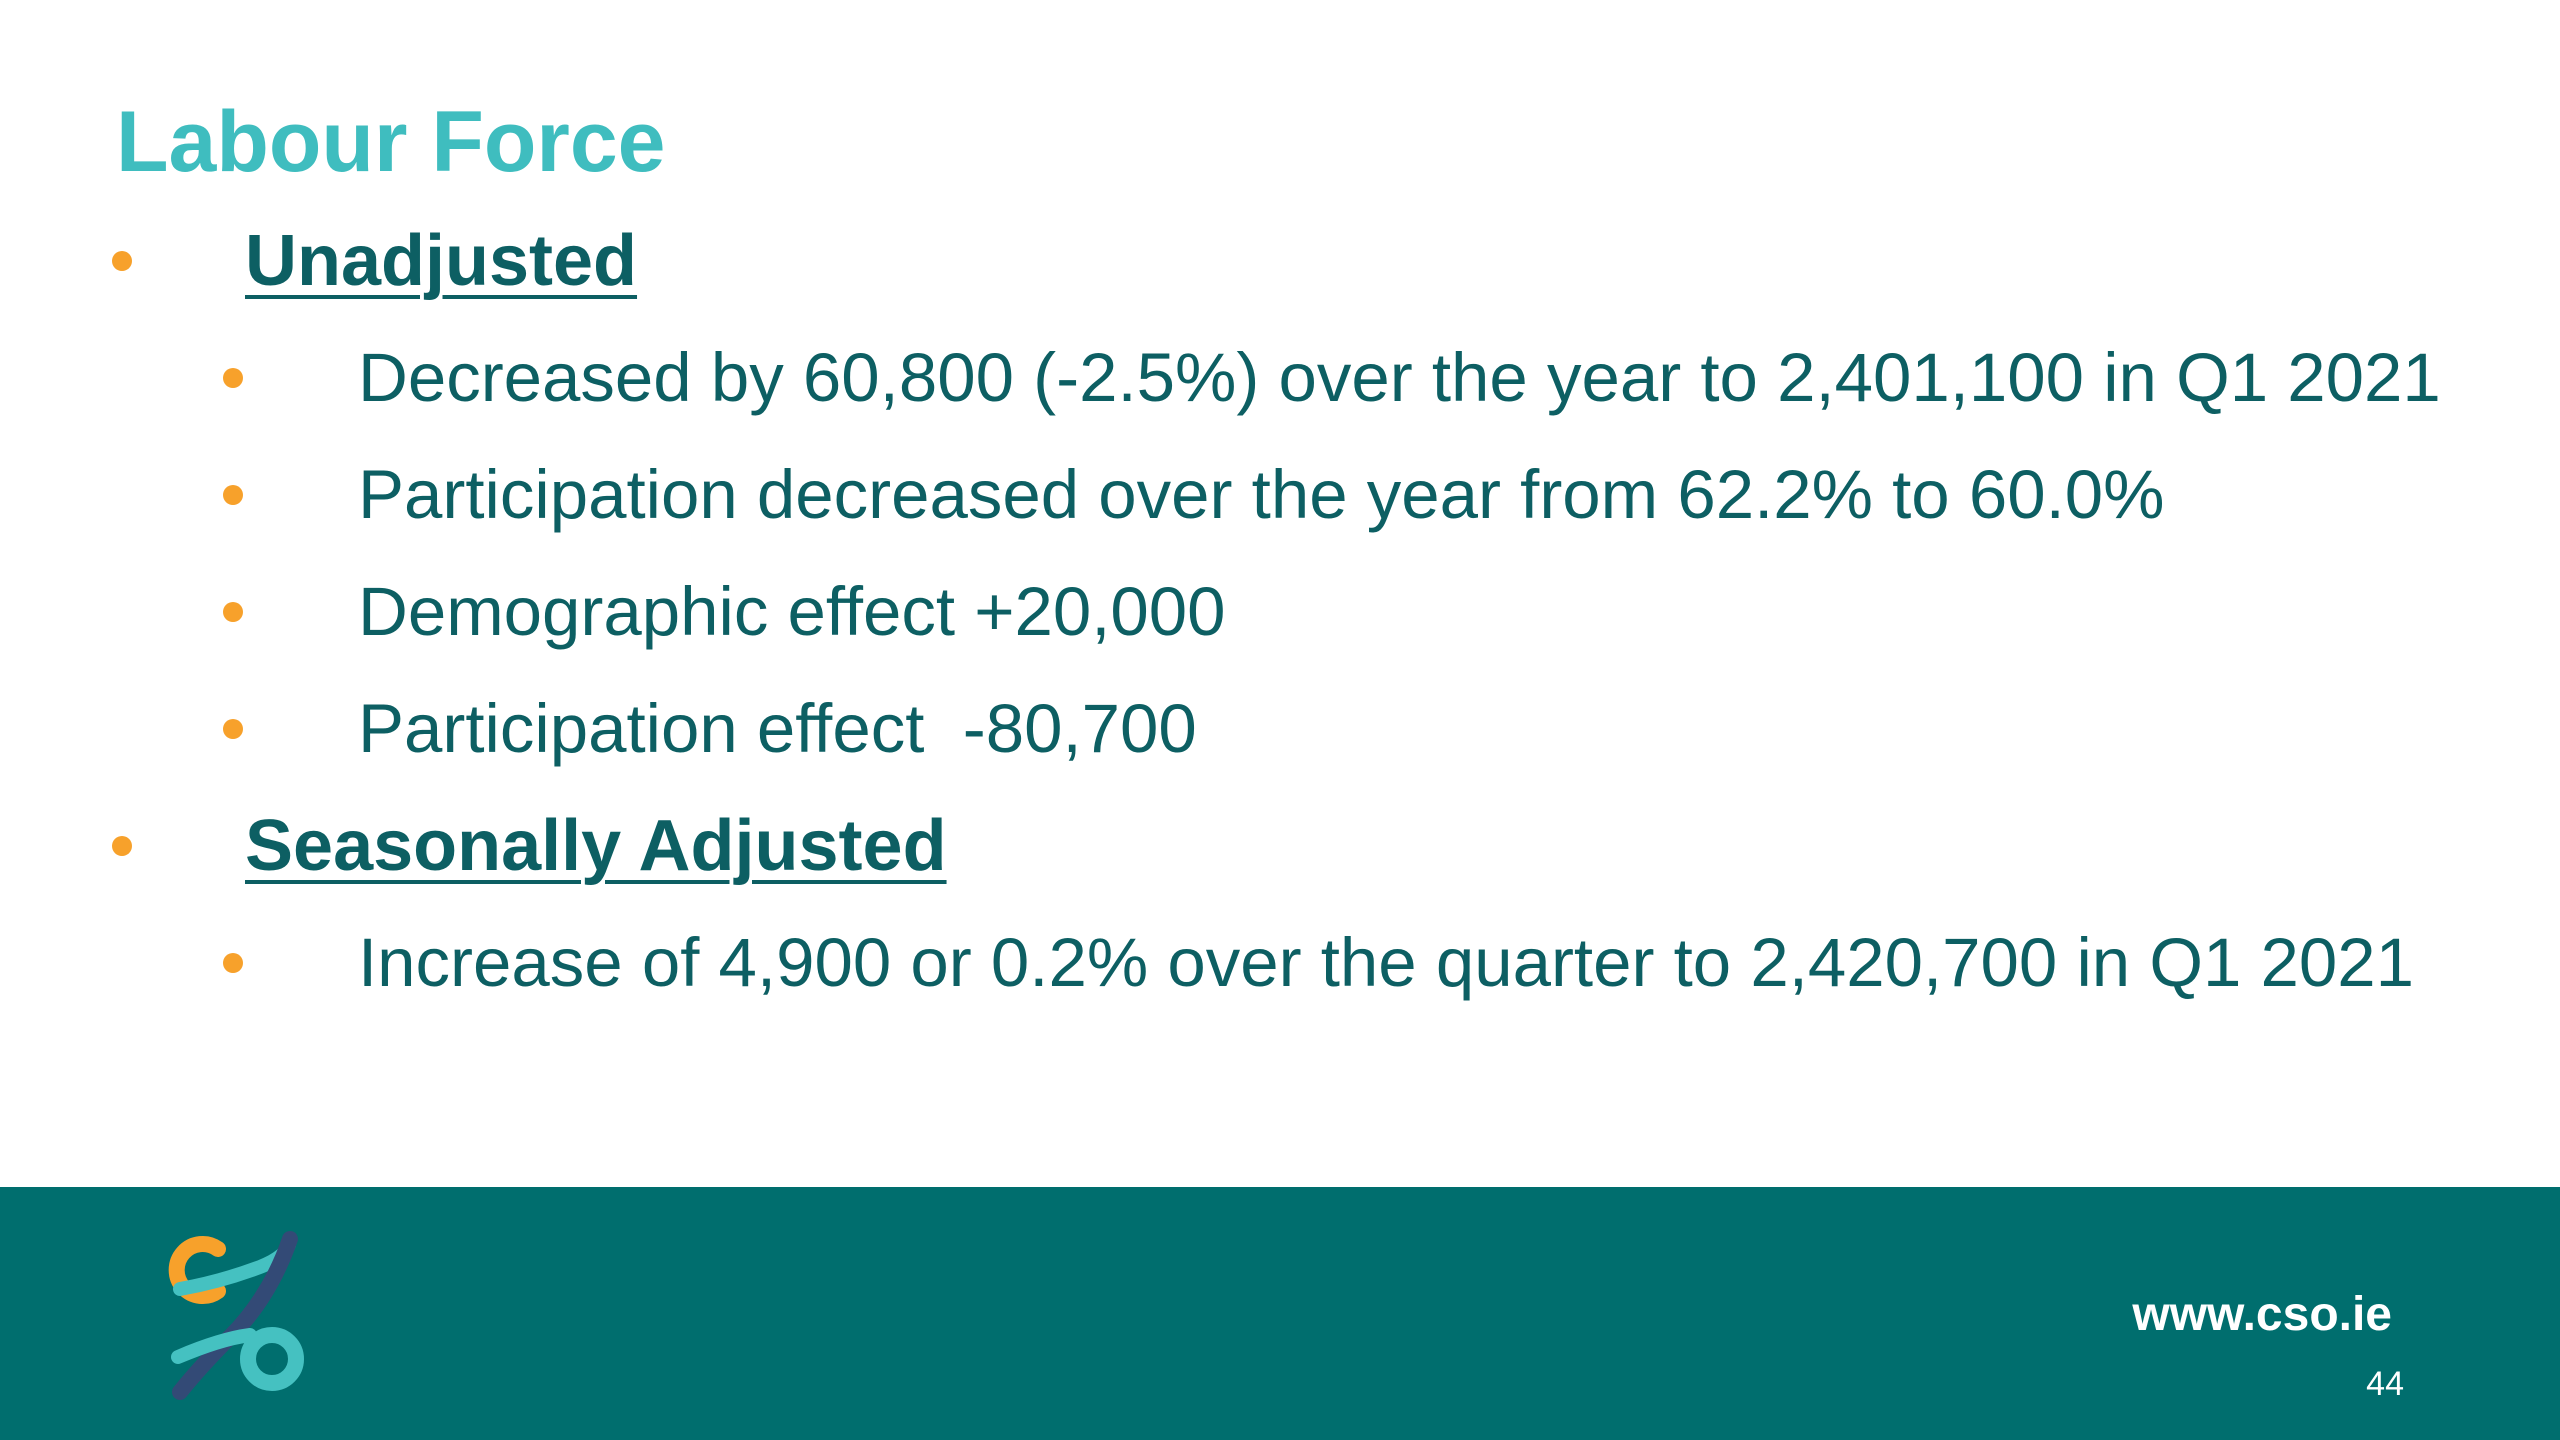  I want to click on item-text: Participation effect -80,700, so click(777, 728).